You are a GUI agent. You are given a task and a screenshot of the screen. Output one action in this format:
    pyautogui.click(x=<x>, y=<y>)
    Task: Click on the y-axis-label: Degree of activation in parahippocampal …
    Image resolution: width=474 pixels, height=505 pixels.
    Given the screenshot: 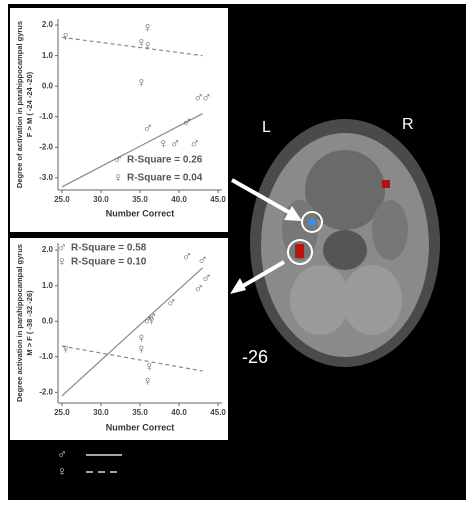 What is the action you would take?
    pyautogui.click(x=19, y=104)
    